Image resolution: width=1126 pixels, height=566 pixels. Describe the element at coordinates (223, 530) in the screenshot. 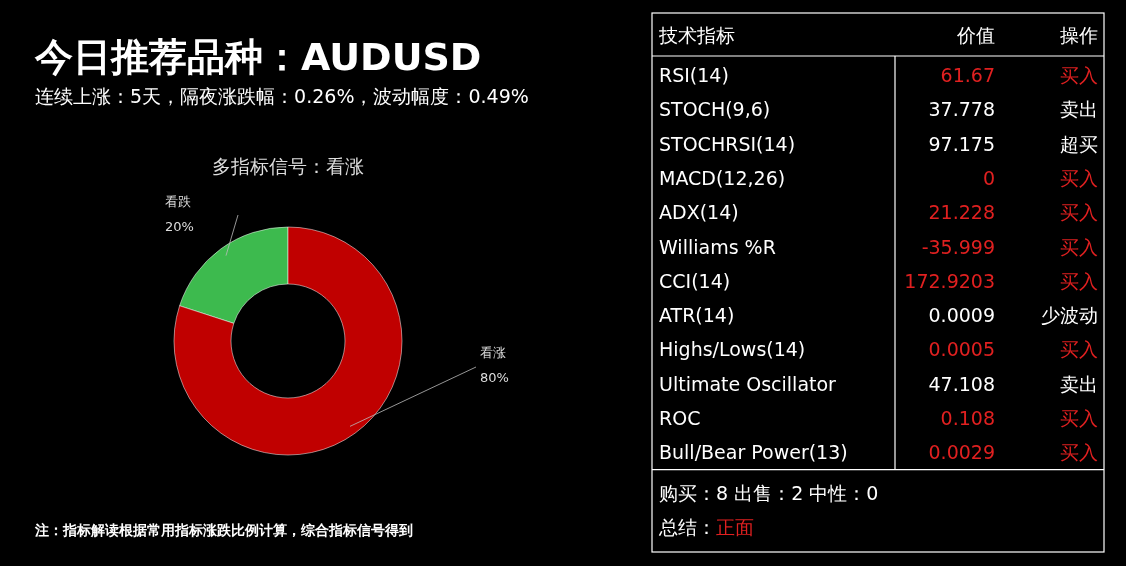

I see `text: 注：指标解读根据常用指标涨跌比例计算，综合指标信号得到` at that location.